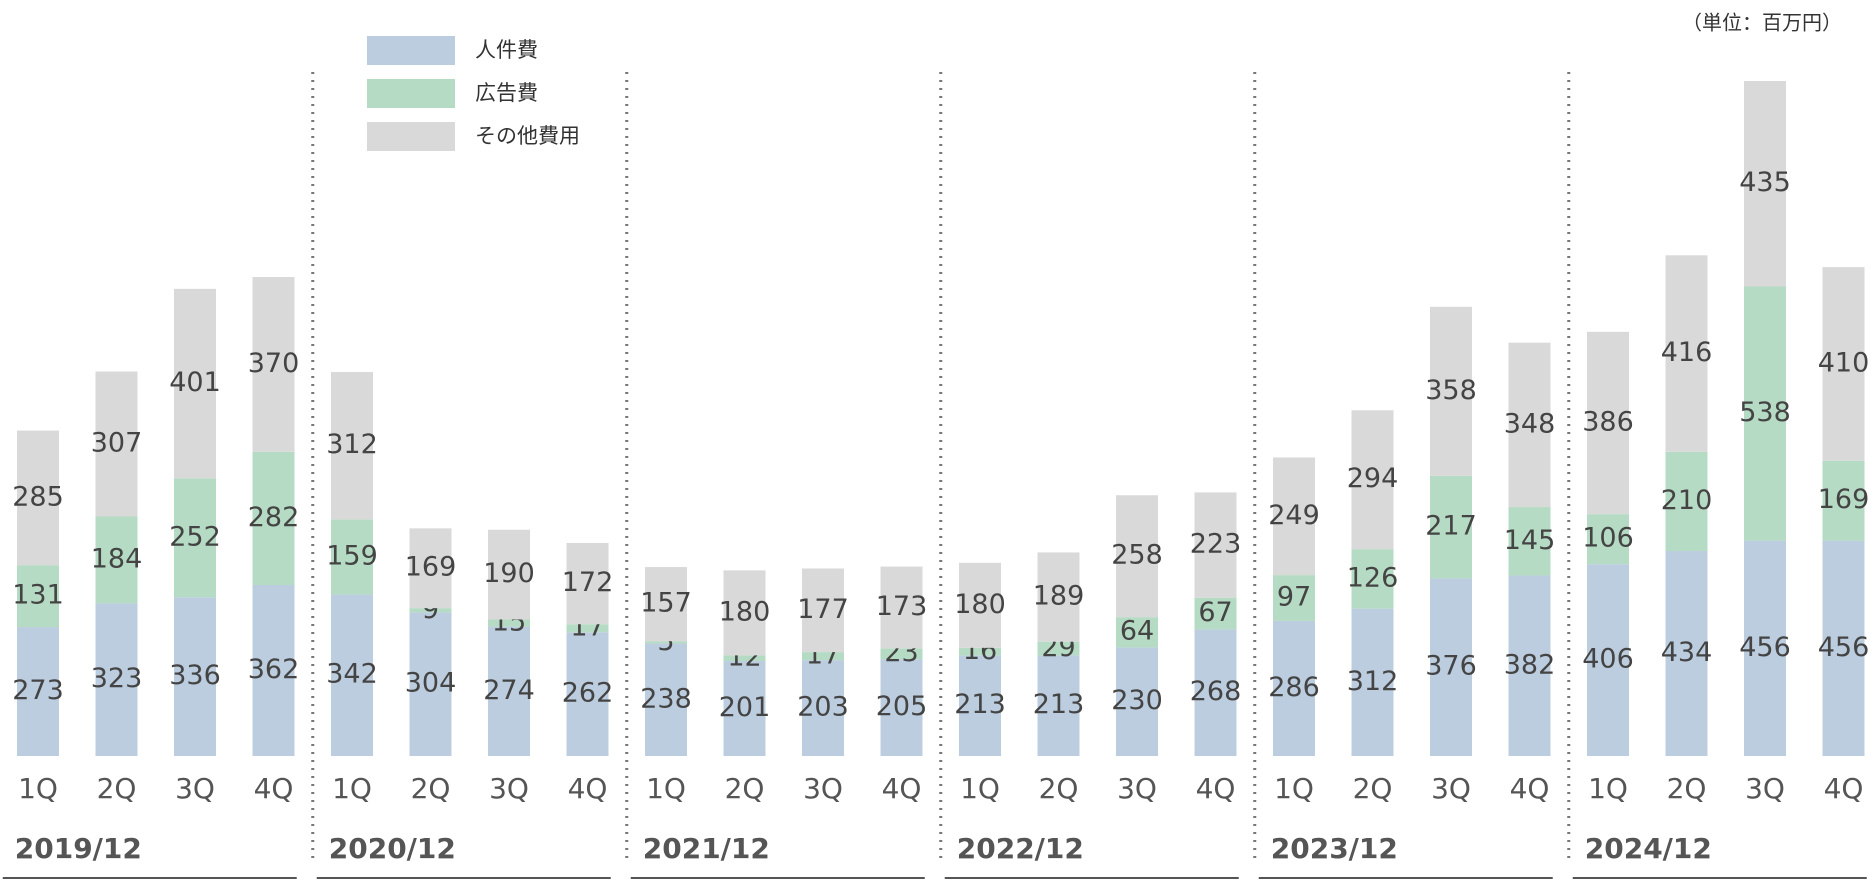 This screenshot has height=881, width=1876. I want to click on value-label: 67, so click(1215, 612).